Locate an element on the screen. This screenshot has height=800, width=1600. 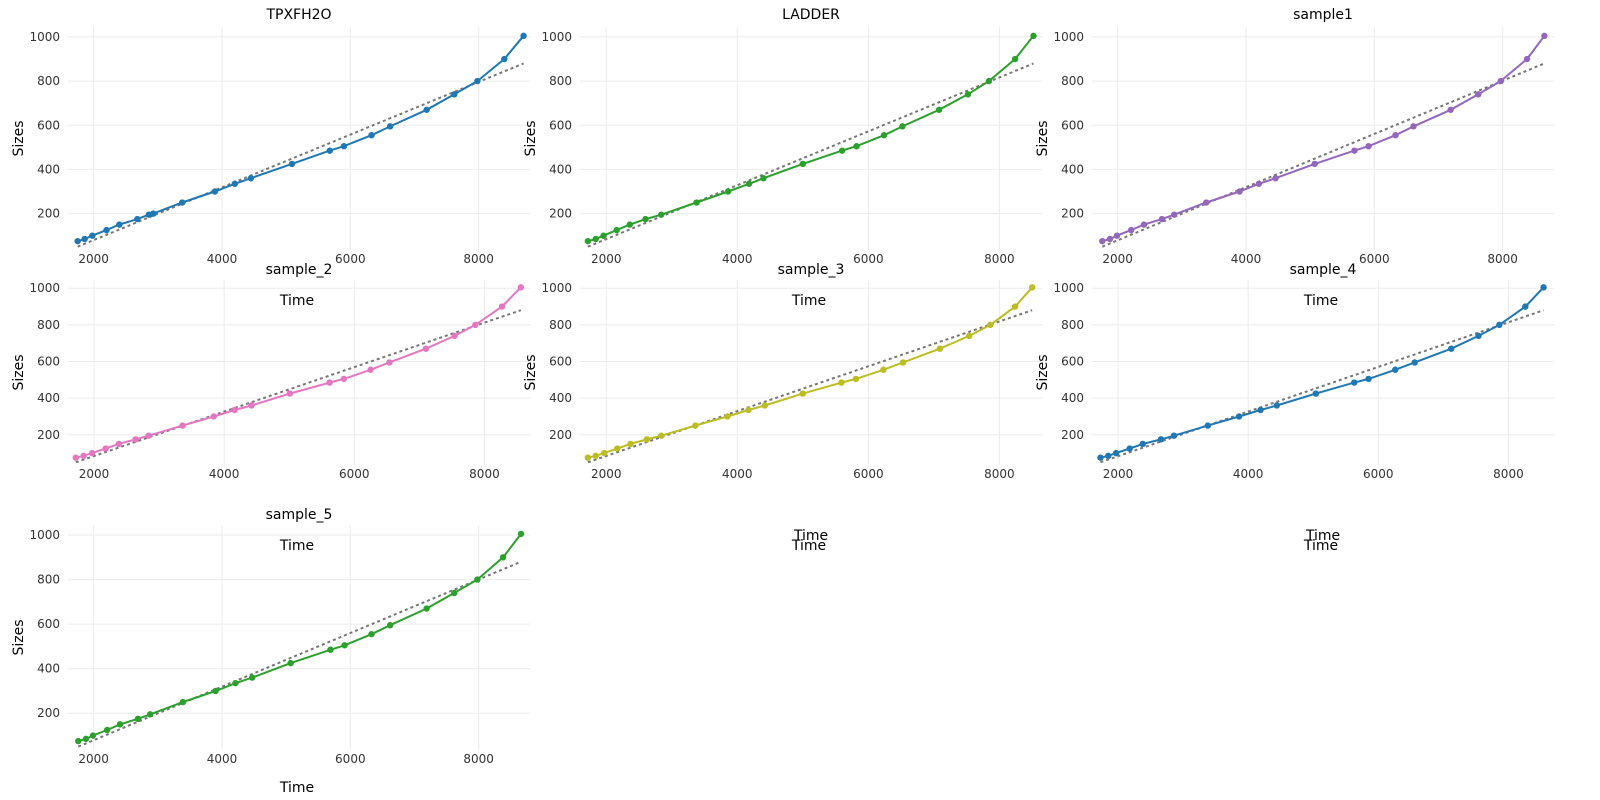
y-tick-label: 1000 is located at coordinates (1068, 37).